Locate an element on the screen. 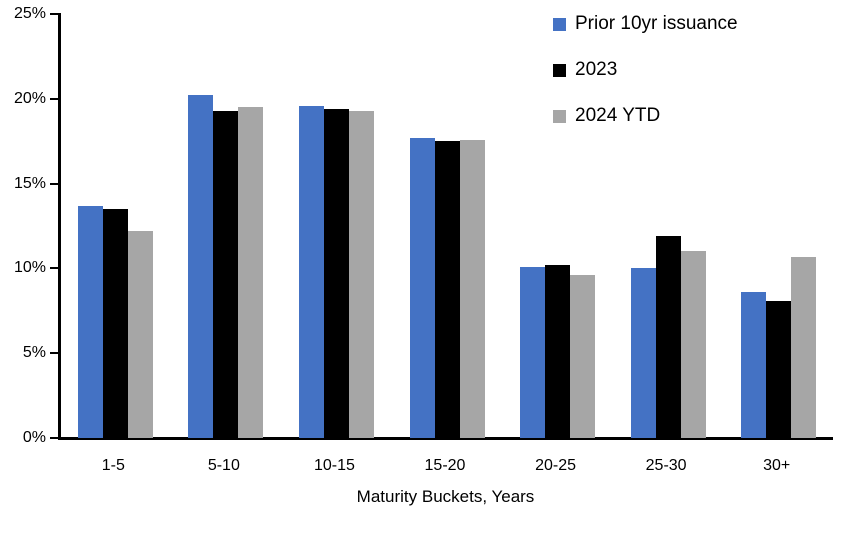 The width and height of the screenshot is (852, 534). x-axis-category-label: 5-10 is located at coordinates (223, 465).